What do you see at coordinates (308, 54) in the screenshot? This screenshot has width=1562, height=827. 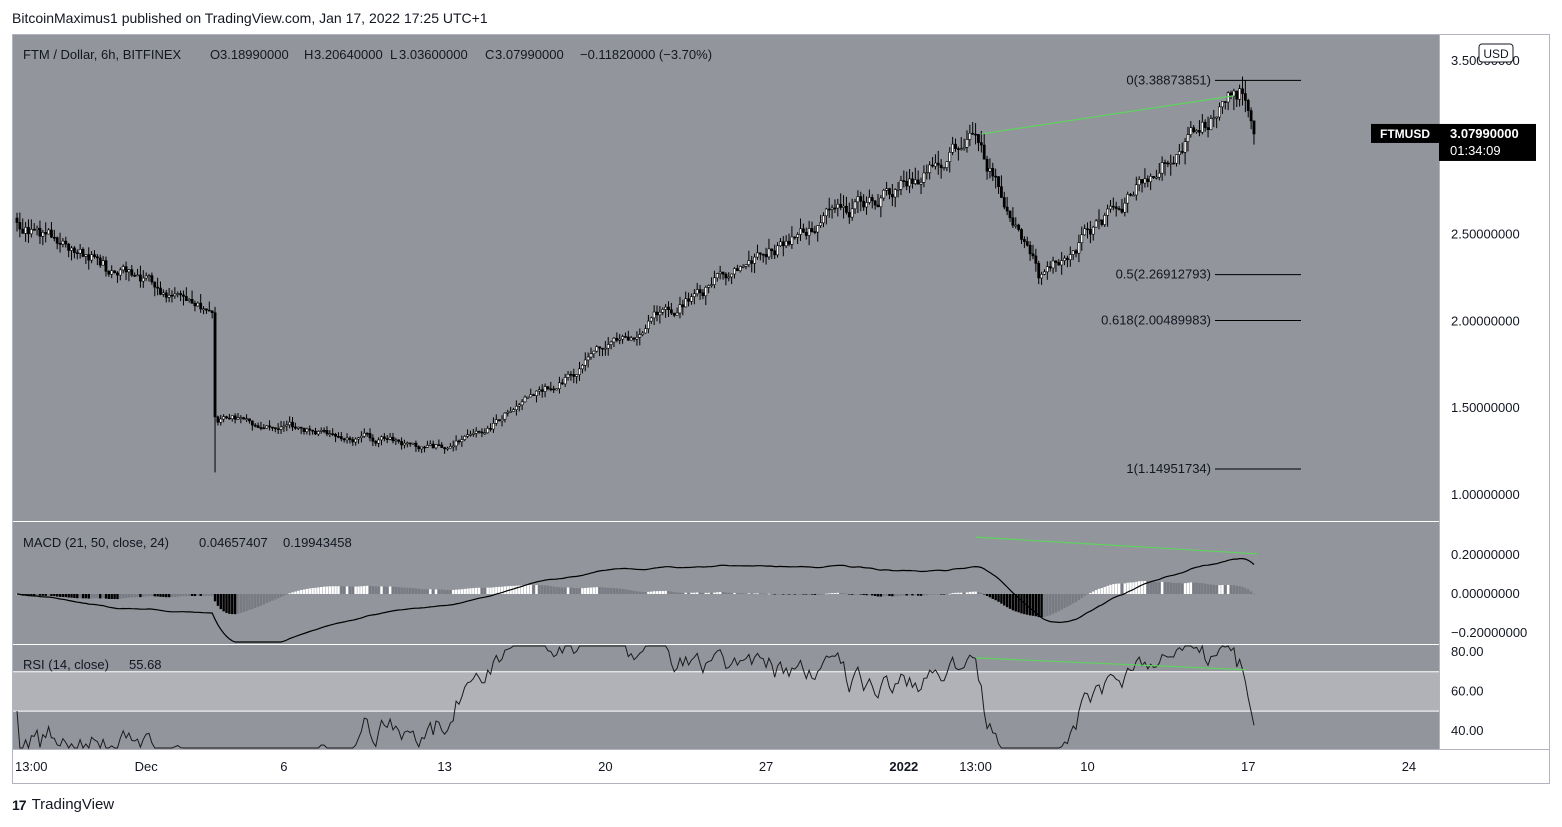 I see `legend-high-label: H` at bounding box center [308, 54].